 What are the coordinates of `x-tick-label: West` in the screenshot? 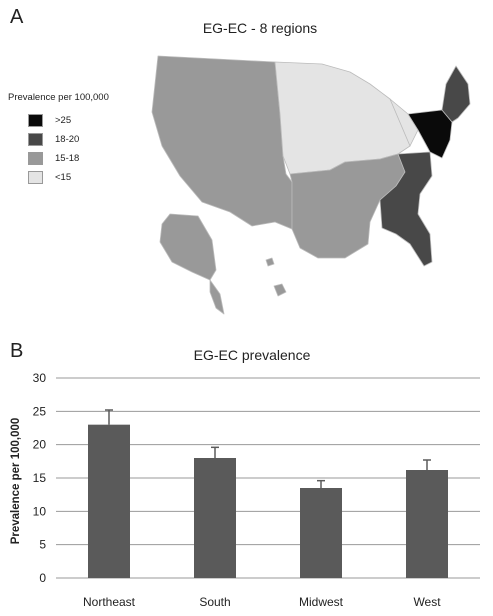 It's located at (427, 602).